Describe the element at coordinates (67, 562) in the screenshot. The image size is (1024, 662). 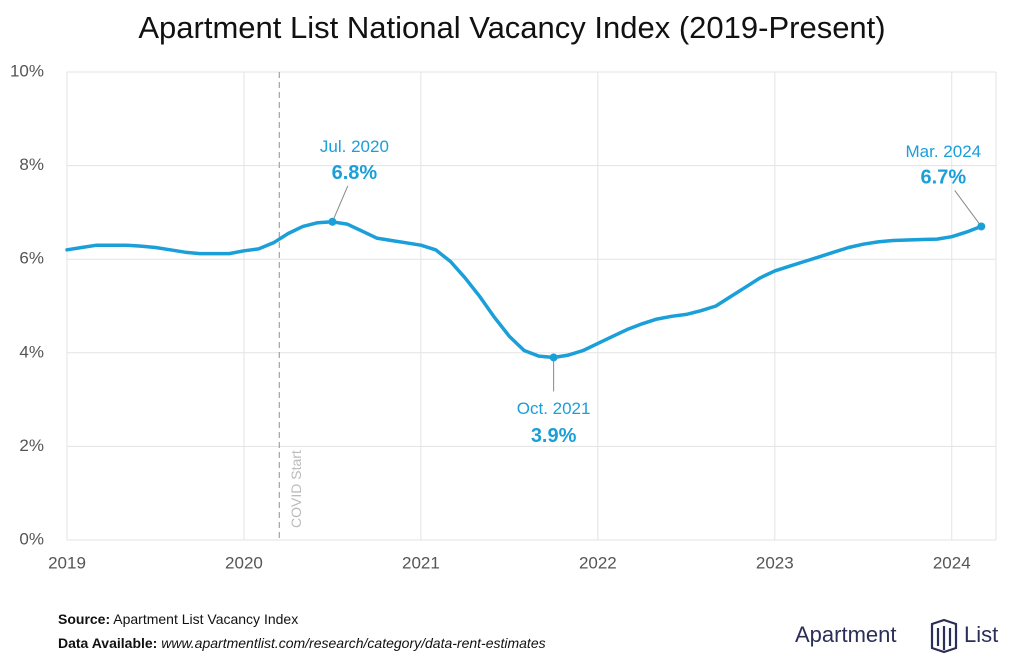
I see `x-tick-label: 2019` at that location.